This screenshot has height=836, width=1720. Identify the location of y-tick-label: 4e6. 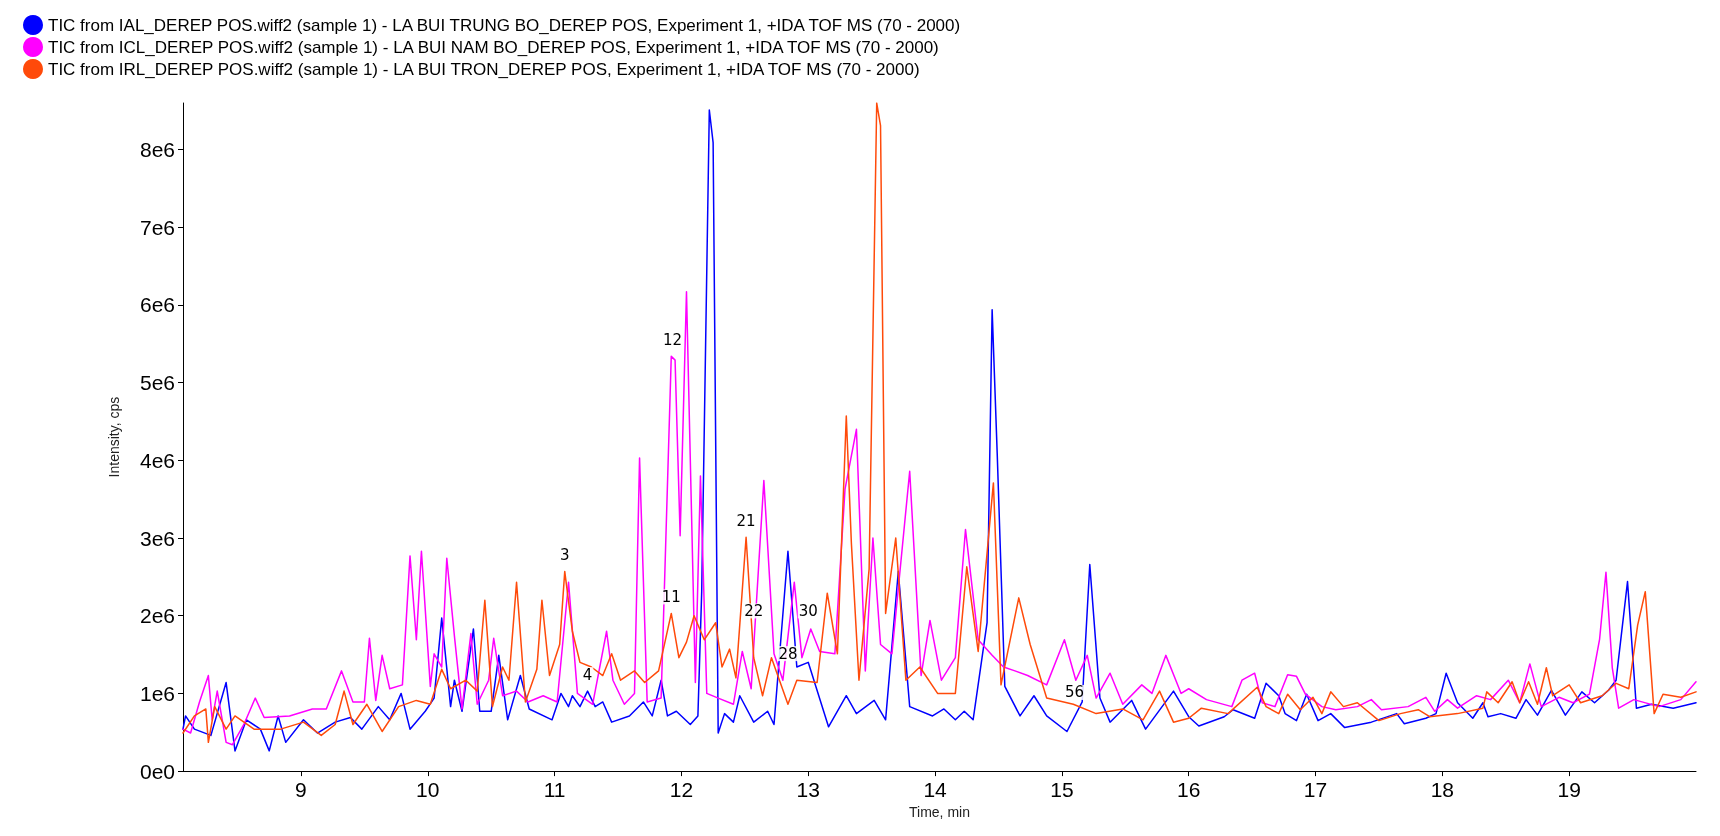
(157, 460).